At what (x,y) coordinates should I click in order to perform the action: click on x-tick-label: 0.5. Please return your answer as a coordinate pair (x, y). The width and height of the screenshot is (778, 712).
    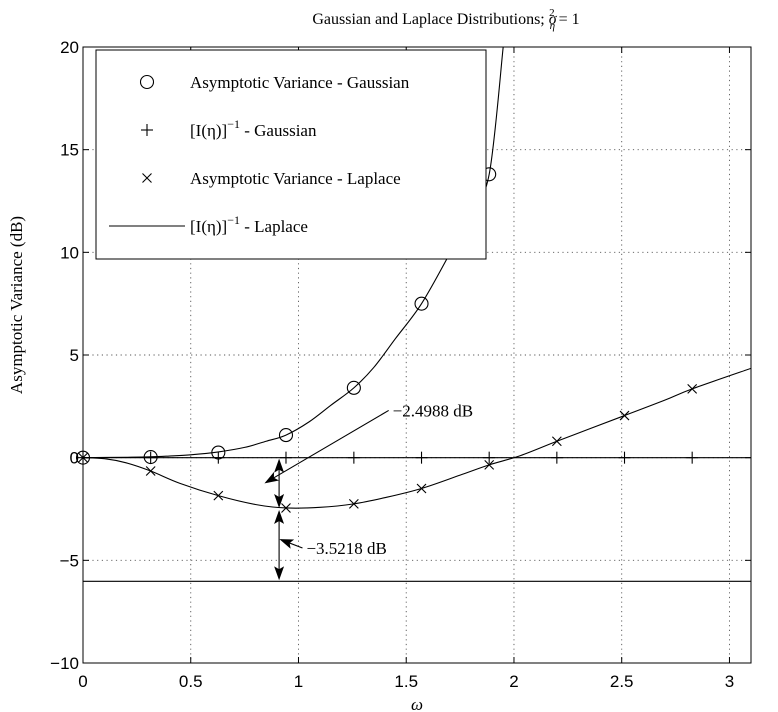
    Looking at the image, I should click on (191, 681).